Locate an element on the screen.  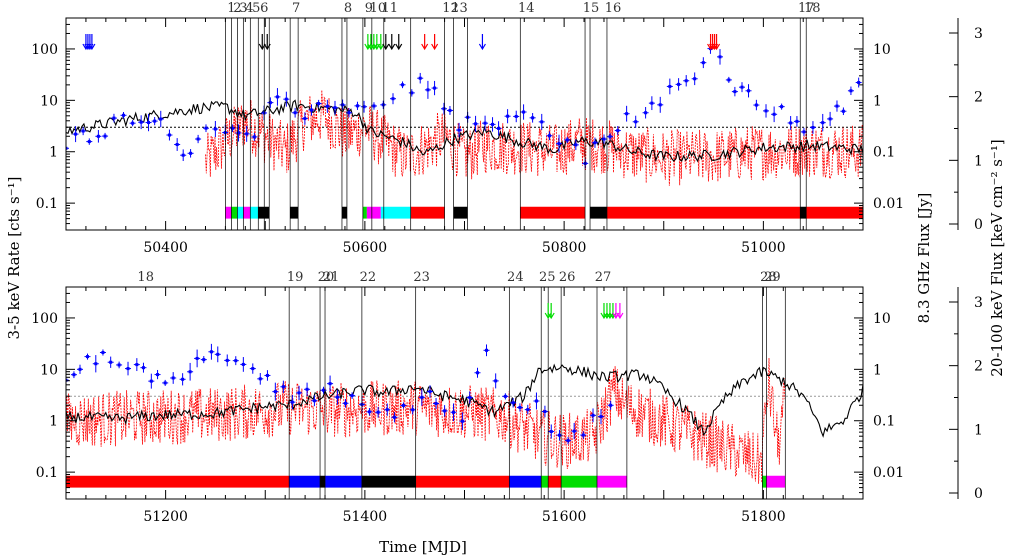
state-label: 11 is located at coordinates (390, 8).